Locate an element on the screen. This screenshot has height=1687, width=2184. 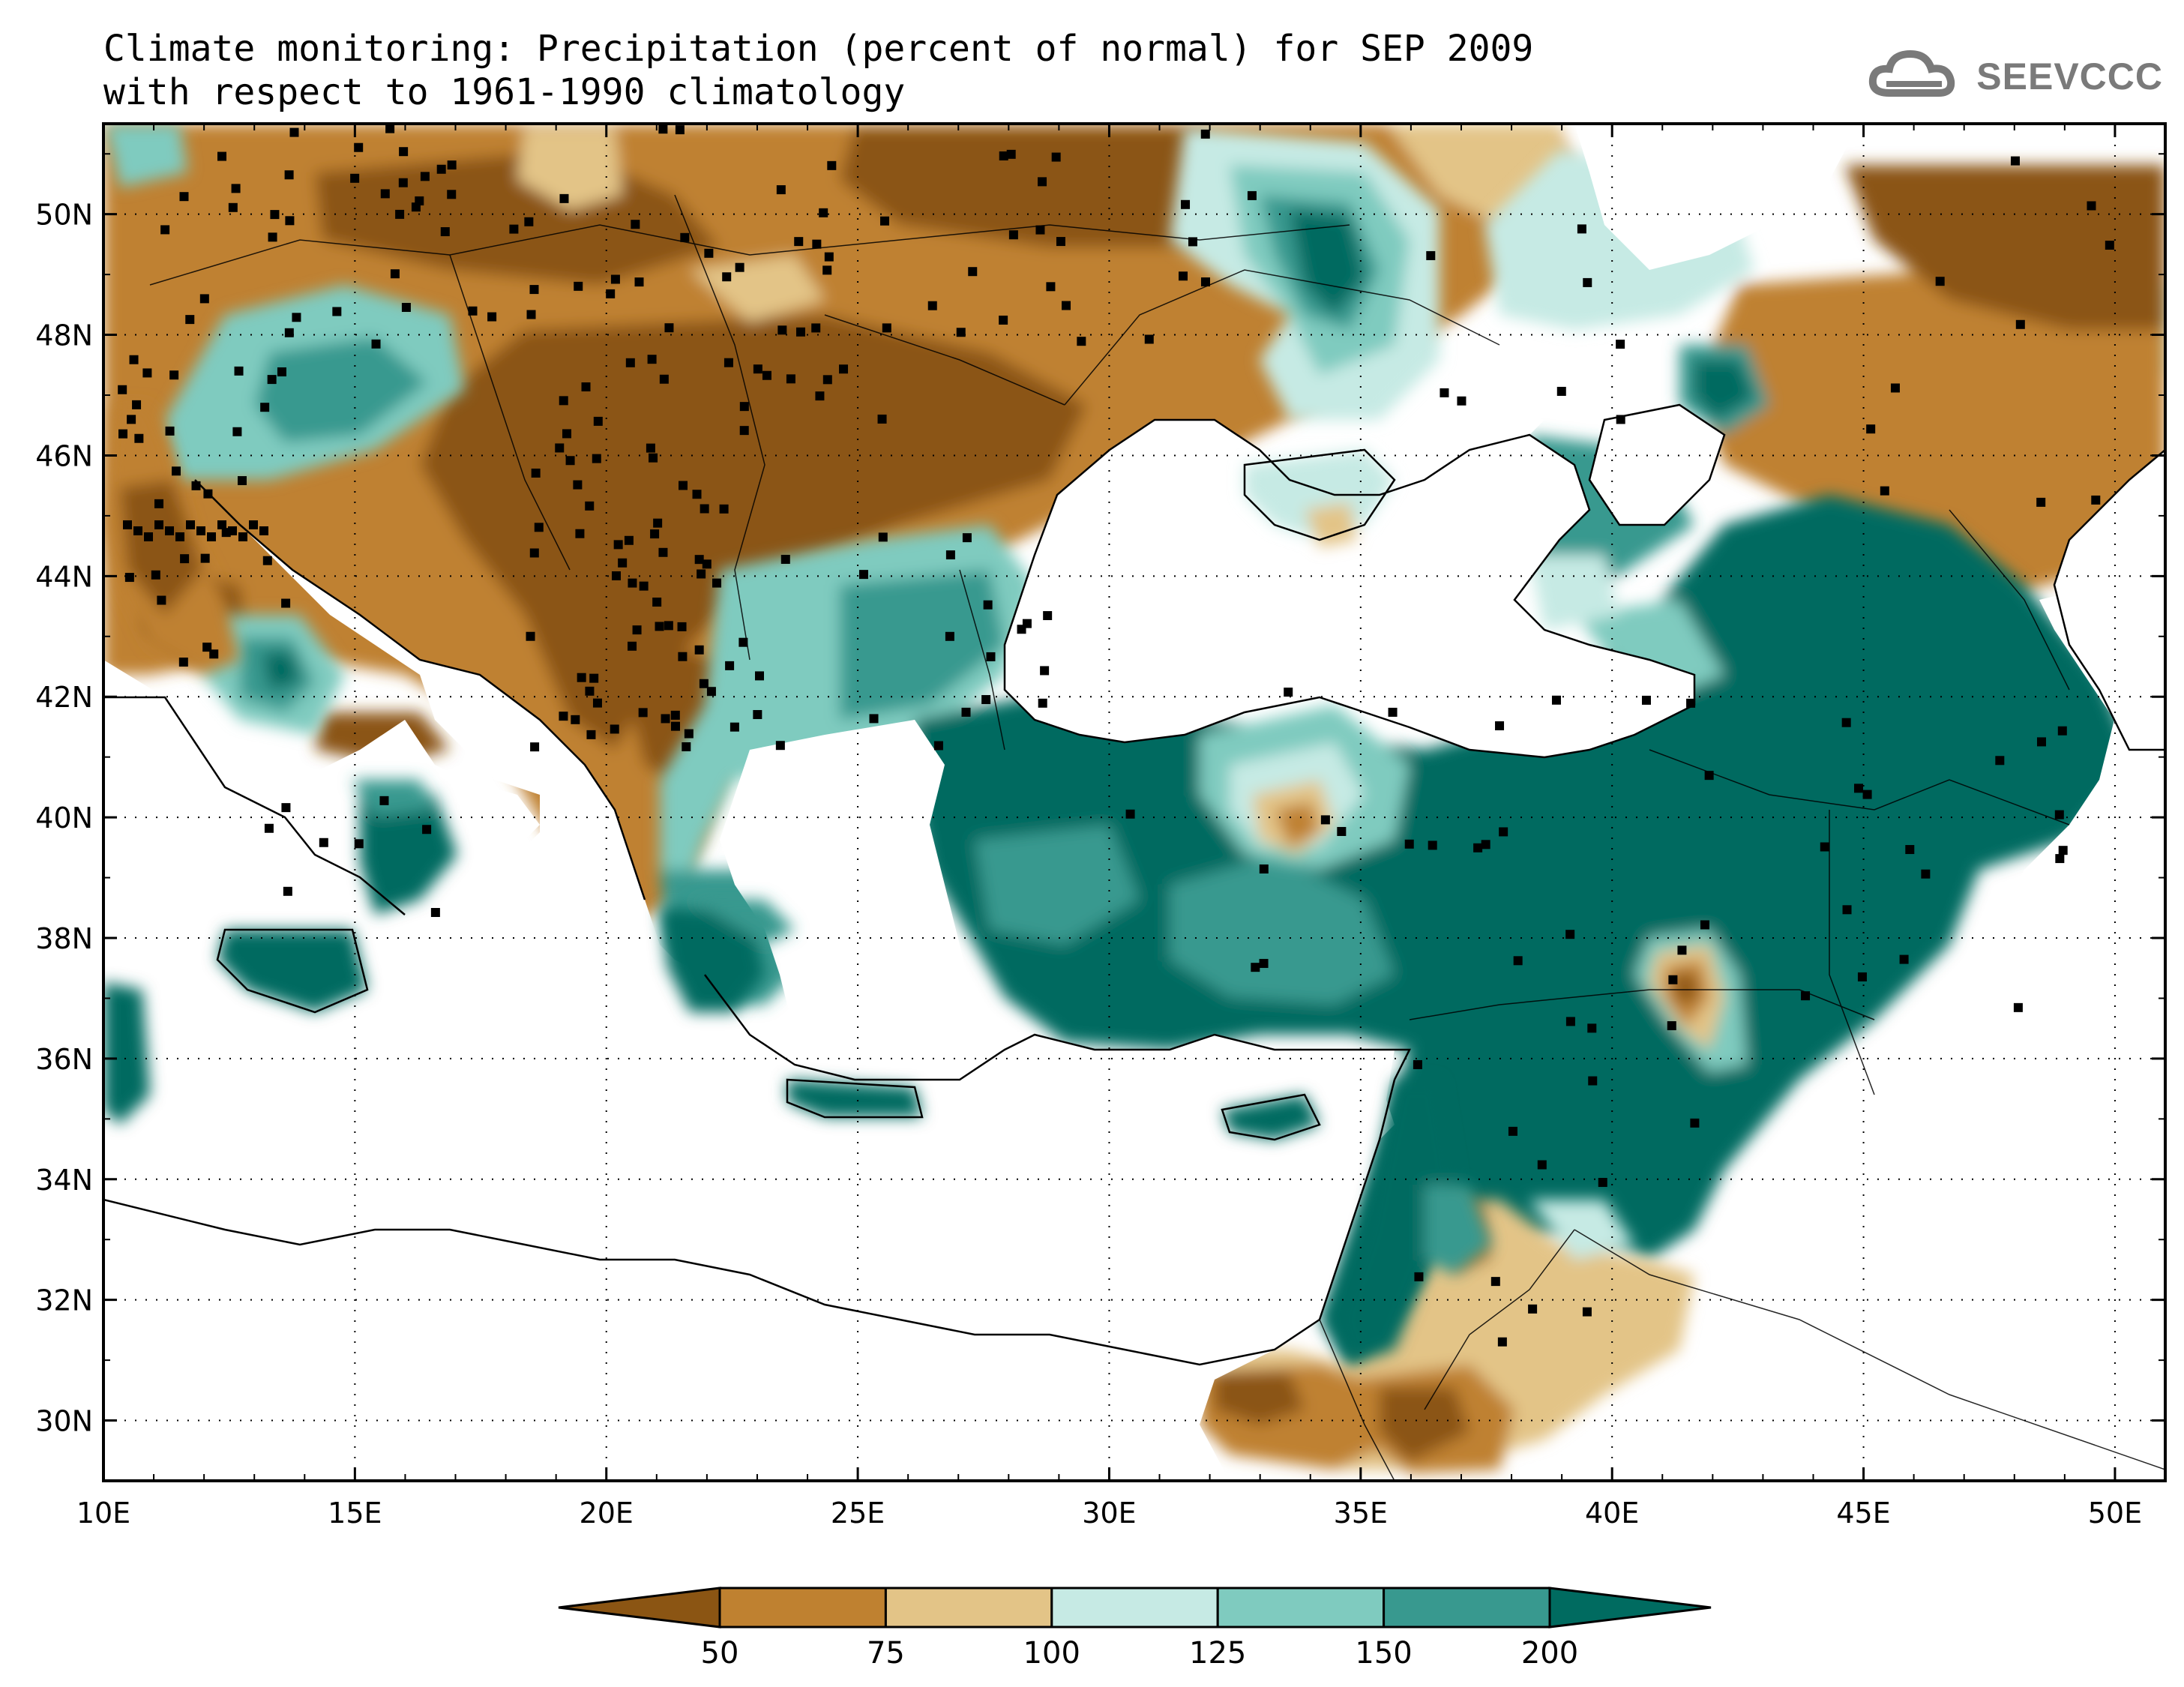
lon-tick-label: 30E is located at coordinates (1109, 1513).